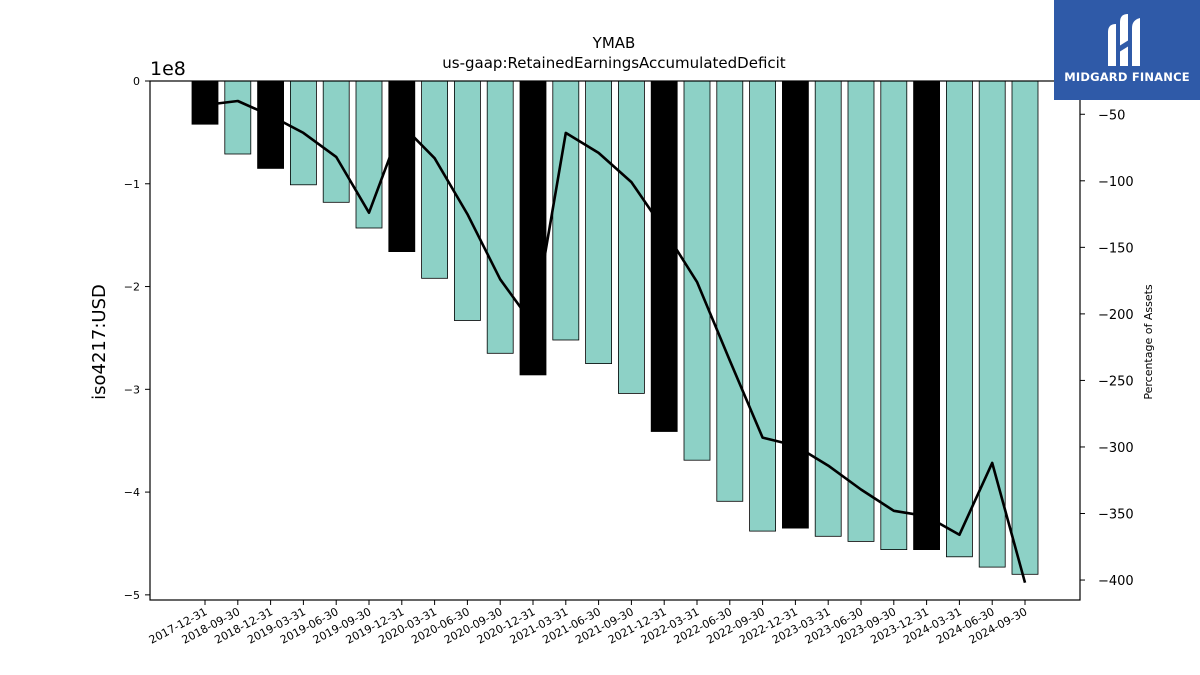 The width and height of the screenshot is (1200, 675). What do you see at coordinates (1116, 515) in the screenshot?
I see `y2-tick-label: −350` at bounding box center [1116, 515].